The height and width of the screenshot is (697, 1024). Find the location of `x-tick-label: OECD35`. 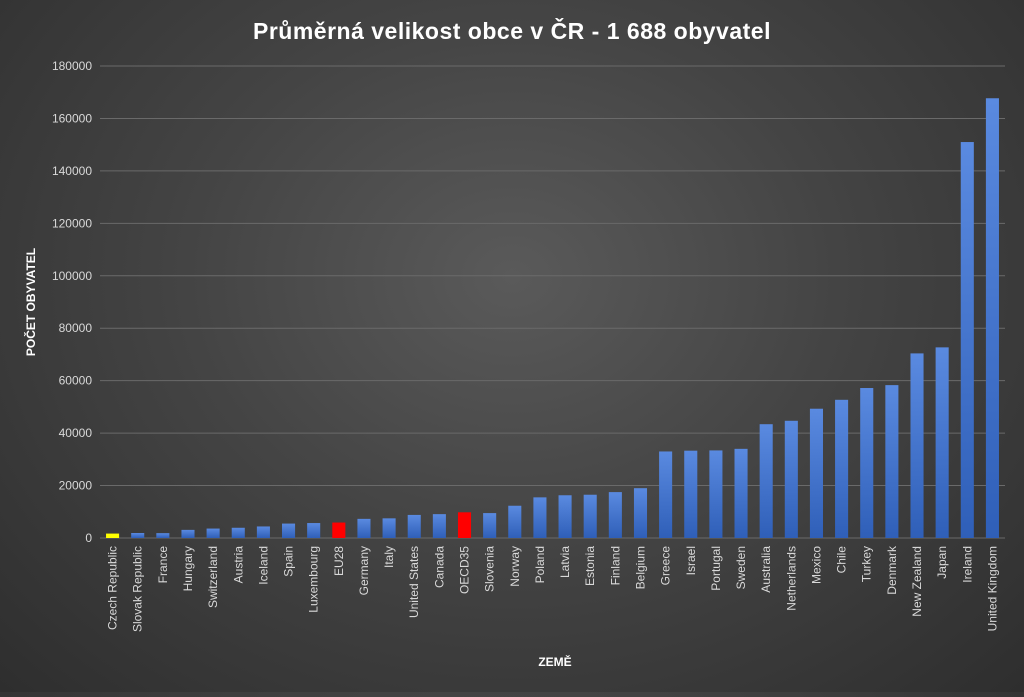

x-tick-label: OECD35 is located at coordinates (465, 570).